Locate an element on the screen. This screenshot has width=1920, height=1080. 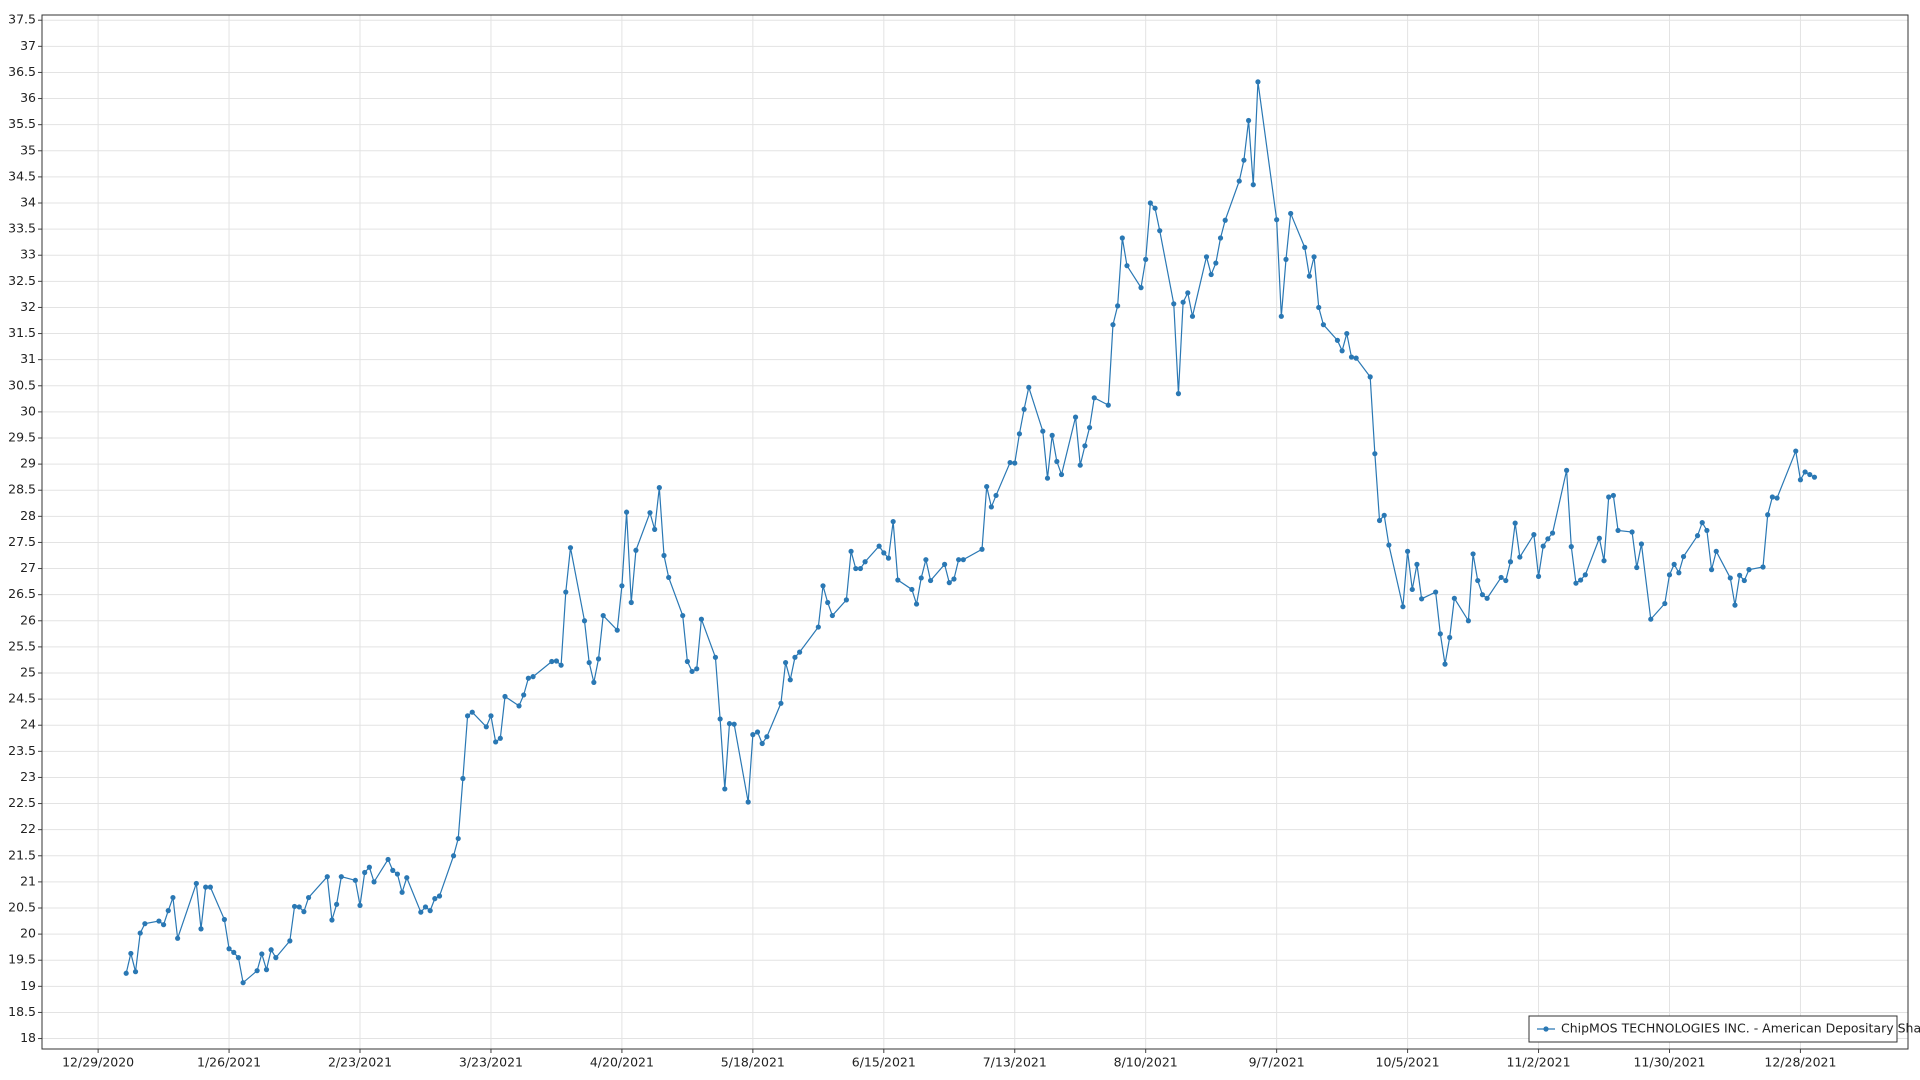
x-tick-label: 7/13/2021 is located at coordinates (1015, 1062).